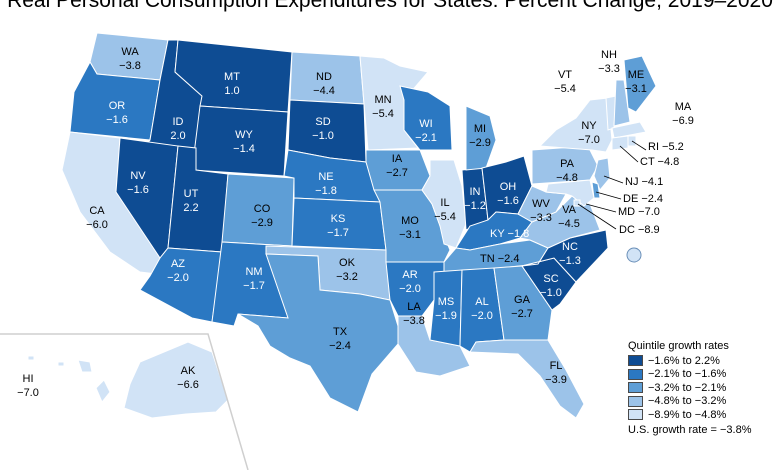 This screenshot has width=780, height=470. I want to click on state-la, so click(434, 346).